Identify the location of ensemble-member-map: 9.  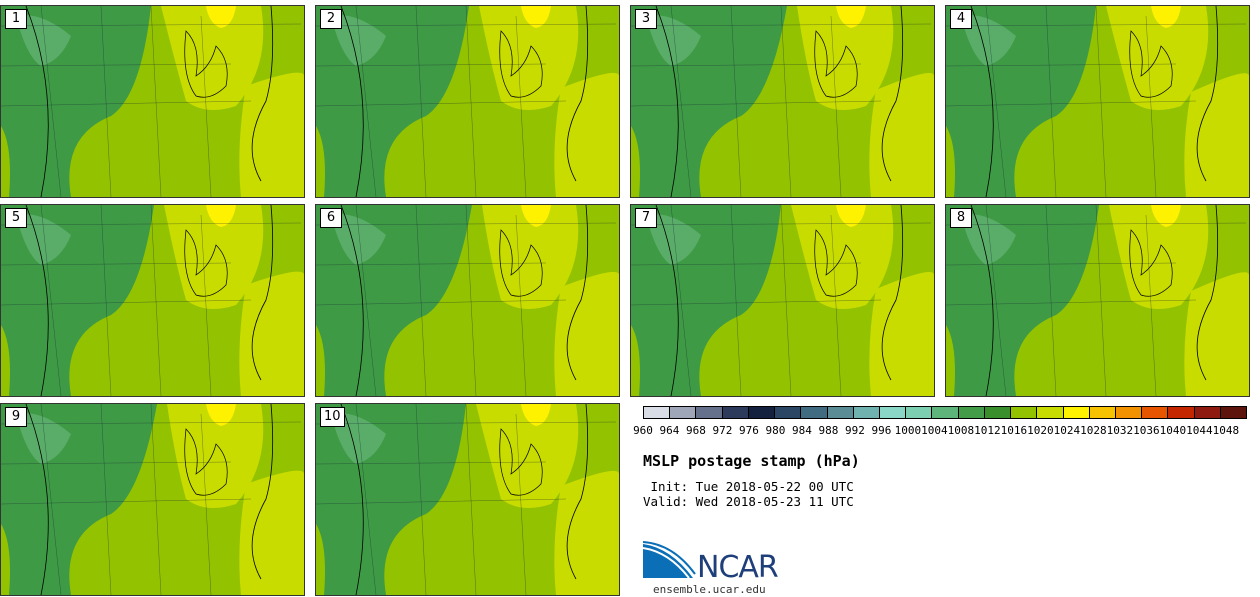
(152, 499).